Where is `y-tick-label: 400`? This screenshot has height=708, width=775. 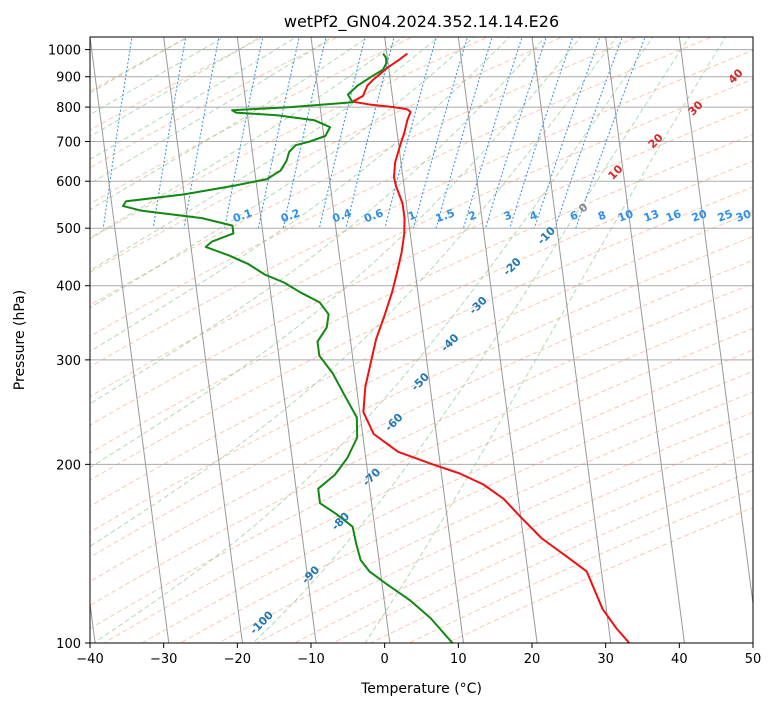
y-tick-label: 400 is located at coordinates (68, 287).